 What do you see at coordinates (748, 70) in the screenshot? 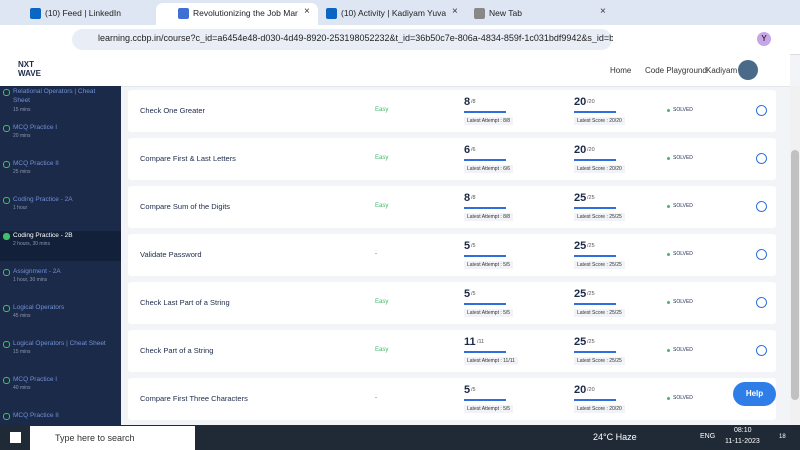
I see `avatar` at bounding box center [748, 70].